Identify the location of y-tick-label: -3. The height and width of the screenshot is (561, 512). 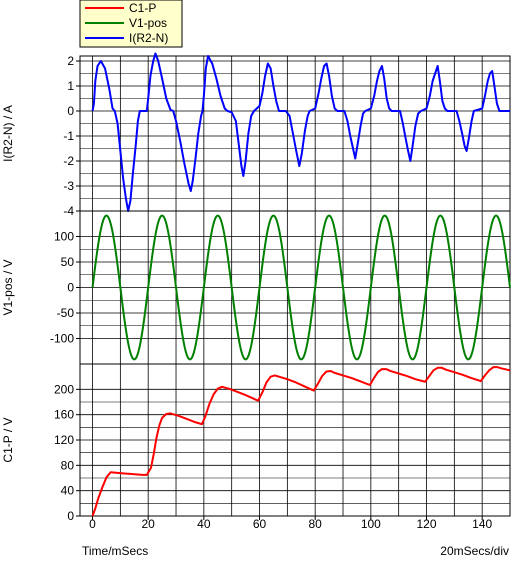
(68, 186).